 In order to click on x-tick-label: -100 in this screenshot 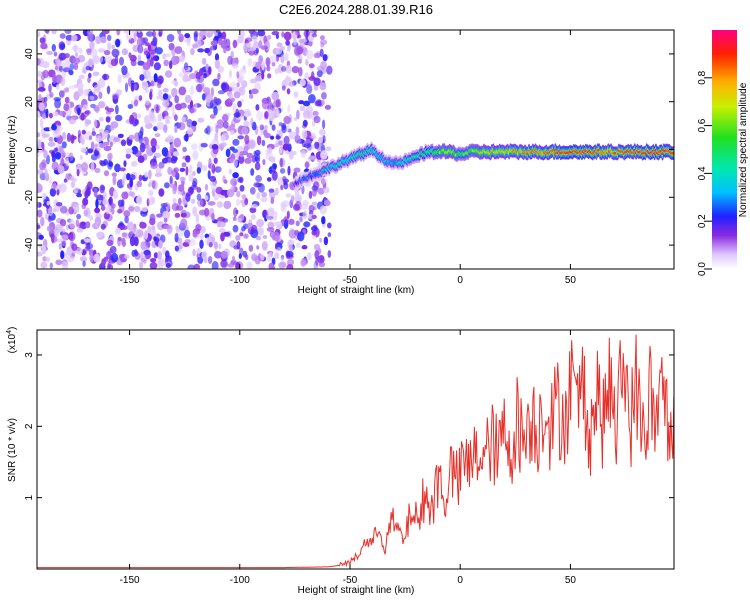, I will do `click(240, 580)`.